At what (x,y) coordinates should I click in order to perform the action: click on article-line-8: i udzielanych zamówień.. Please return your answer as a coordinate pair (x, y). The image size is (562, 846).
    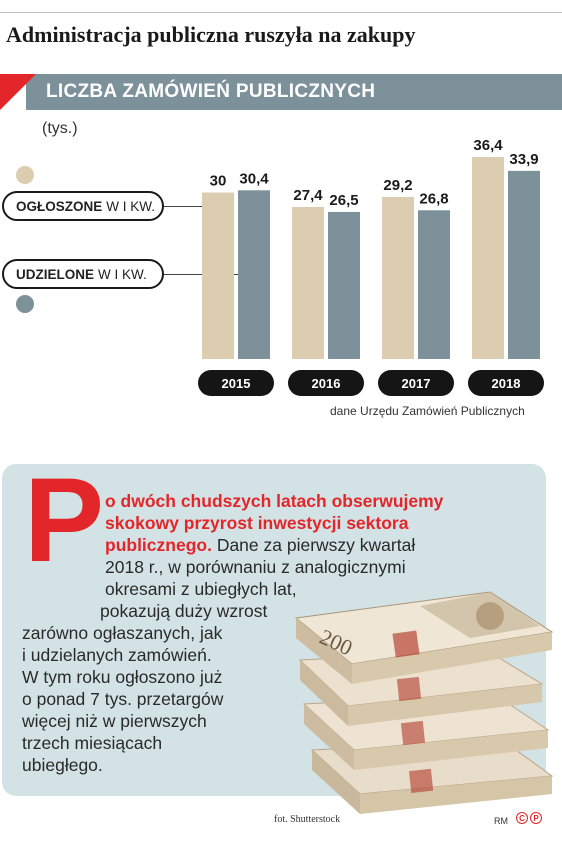
    Looking at the image, I should click on (117, 655).